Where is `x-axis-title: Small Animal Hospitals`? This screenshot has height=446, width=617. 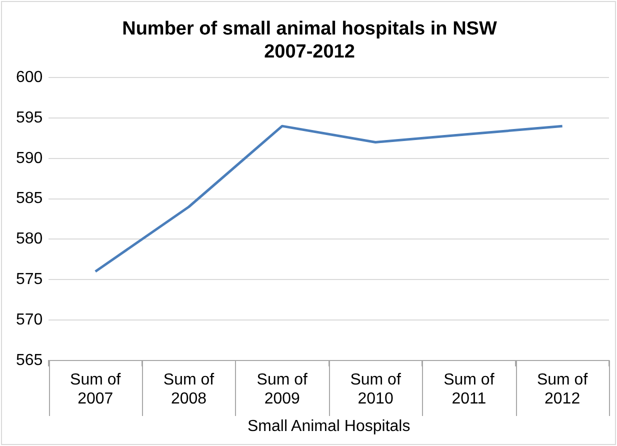 x-axis-title: Small Animal Hospitals is located at coordinates (328, 426).